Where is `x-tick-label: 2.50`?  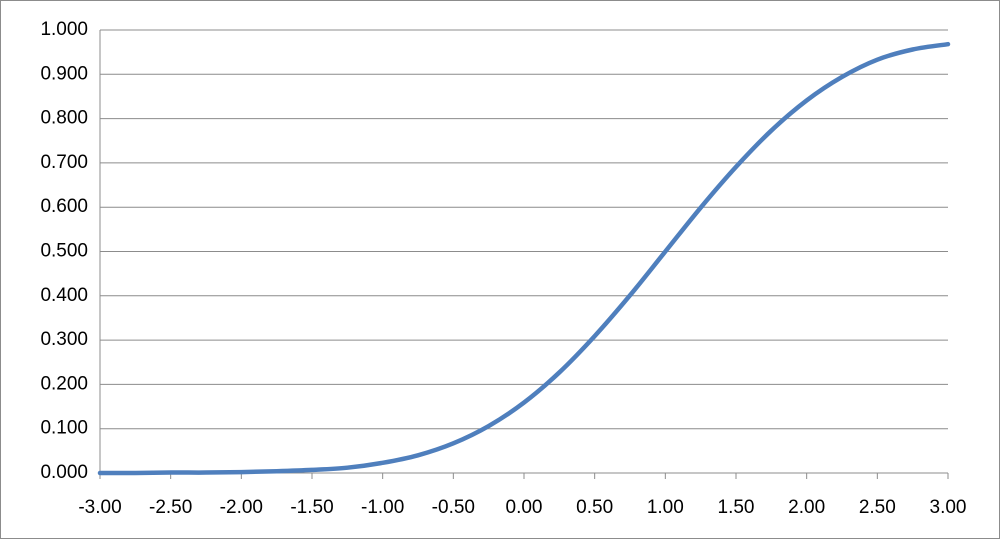
x-tick-label: 2.50 is located at coordinates (877, 507).